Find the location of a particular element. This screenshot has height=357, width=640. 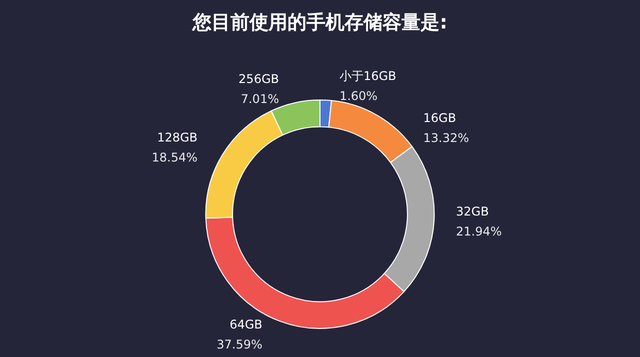

data-label: 1.60% is located at coordinates (358, 96).